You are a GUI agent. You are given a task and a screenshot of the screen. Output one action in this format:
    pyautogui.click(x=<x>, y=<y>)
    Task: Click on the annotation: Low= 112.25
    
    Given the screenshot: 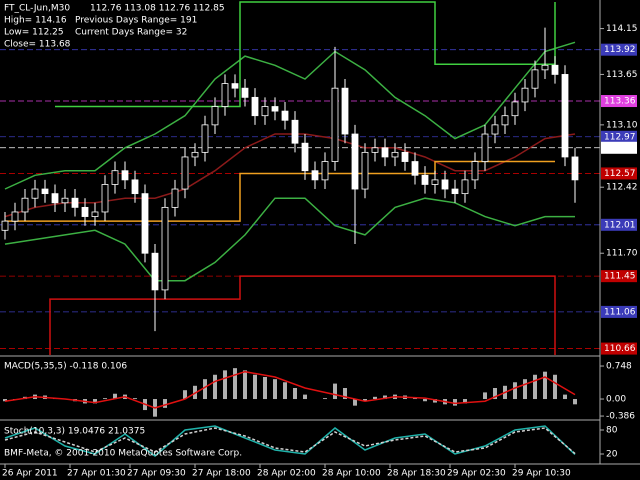 What is the action you would take?
    pyautogui.click(x=34, y=33)
    